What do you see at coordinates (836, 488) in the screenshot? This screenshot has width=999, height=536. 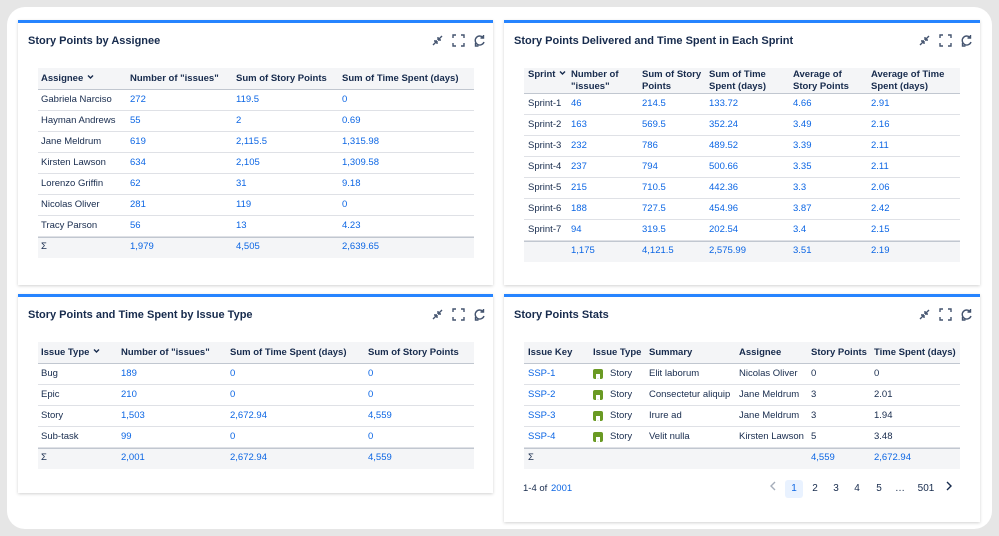 I see `page-button: 3` at bounding box center [836, 488].